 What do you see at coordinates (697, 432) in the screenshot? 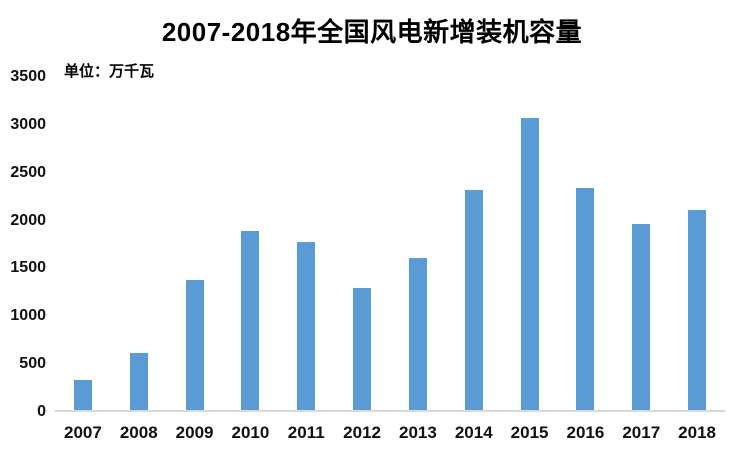
I see `x-tick-label: 2018` at bounding box center [697, 432].